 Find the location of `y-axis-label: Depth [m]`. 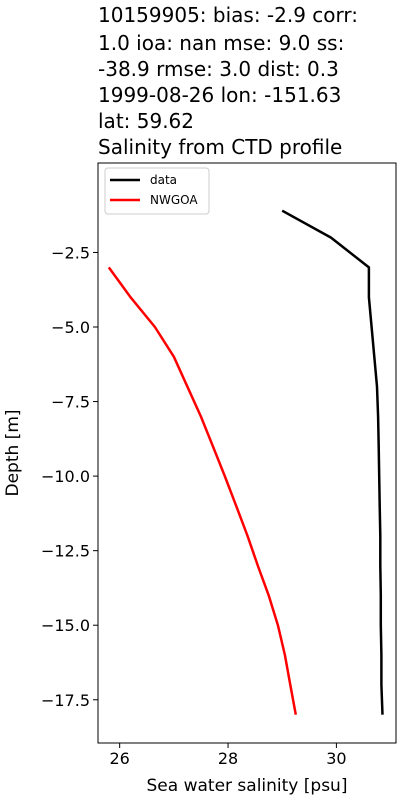

y-axis-label: Depth [m] is located at coordinates (13, 452).